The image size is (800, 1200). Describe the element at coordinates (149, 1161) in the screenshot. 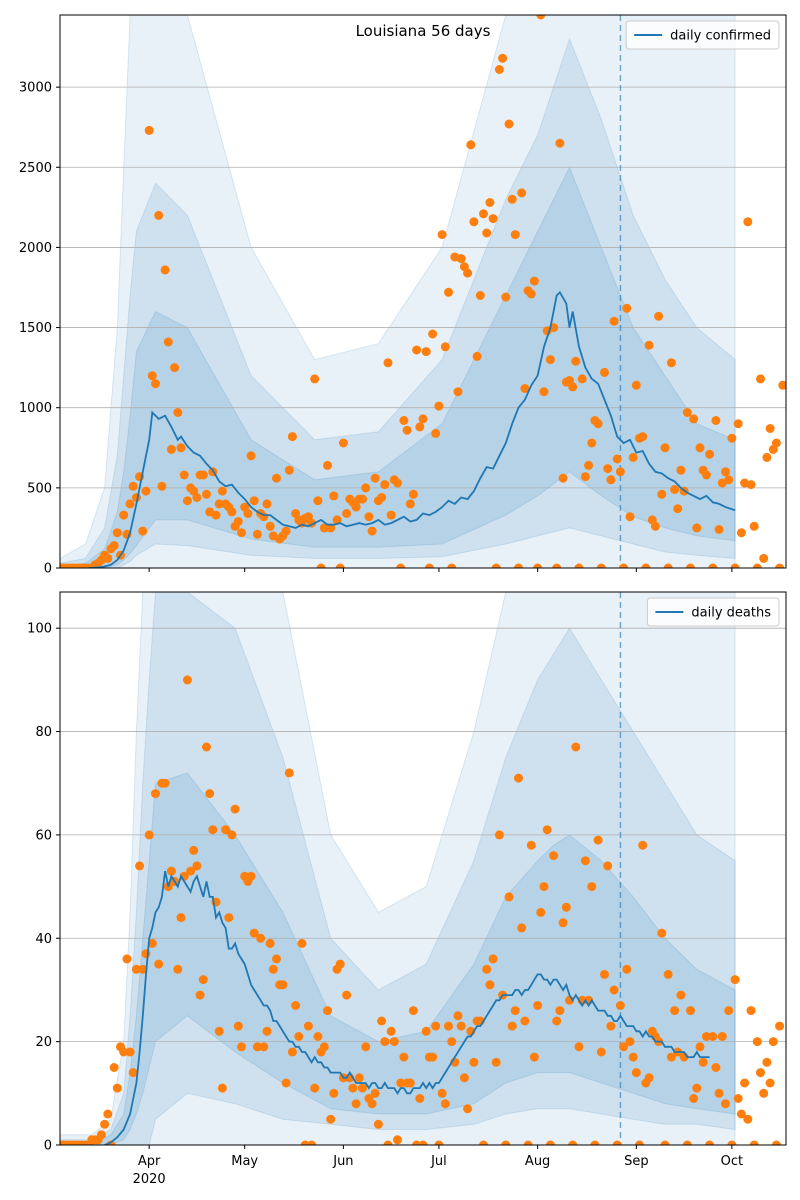

I see `x-tick-label: Apr` at that location.